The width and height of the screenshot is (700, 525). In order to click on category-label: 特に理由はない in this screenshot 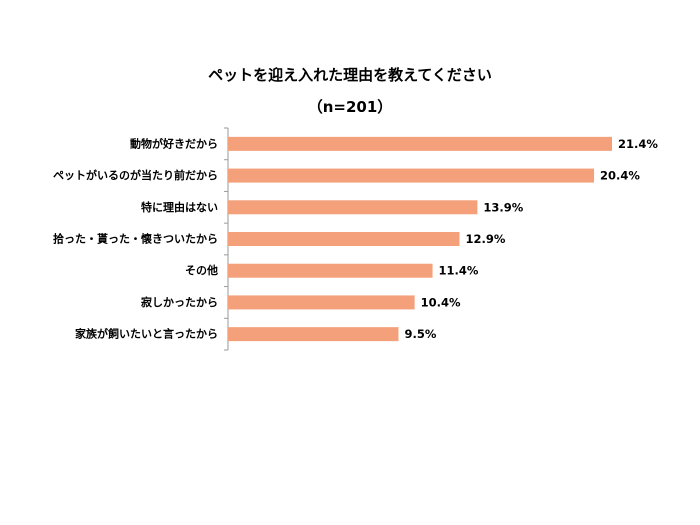, I will do `click(179, 207)`.